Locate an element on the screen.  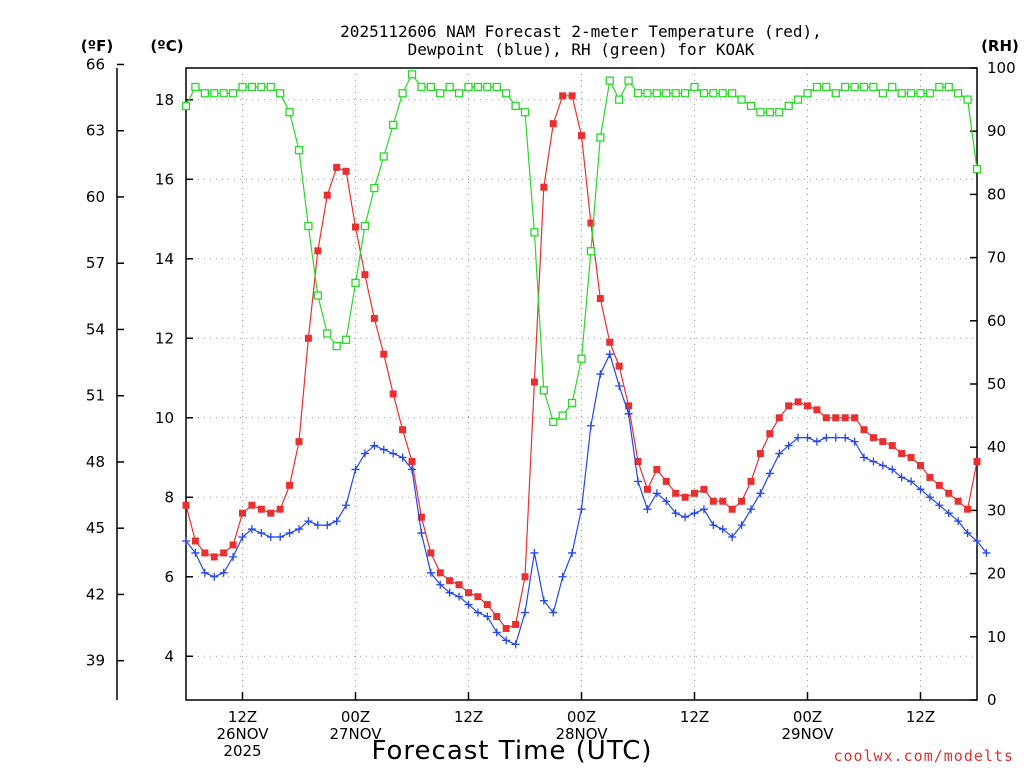
fahrenheit-tick-label: 48 is located at coordinates (95, 462).